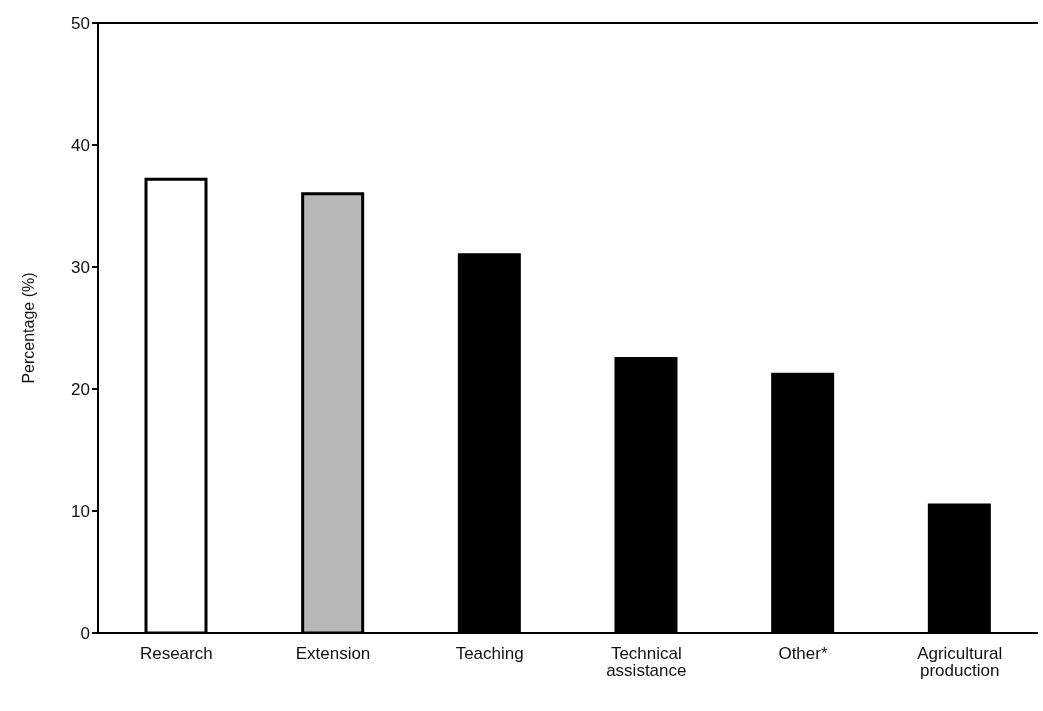  What do you see at coordinates (176, 654) in the screenshot?
I see `x-tick-label: Research` at bounding box center [176, 654].